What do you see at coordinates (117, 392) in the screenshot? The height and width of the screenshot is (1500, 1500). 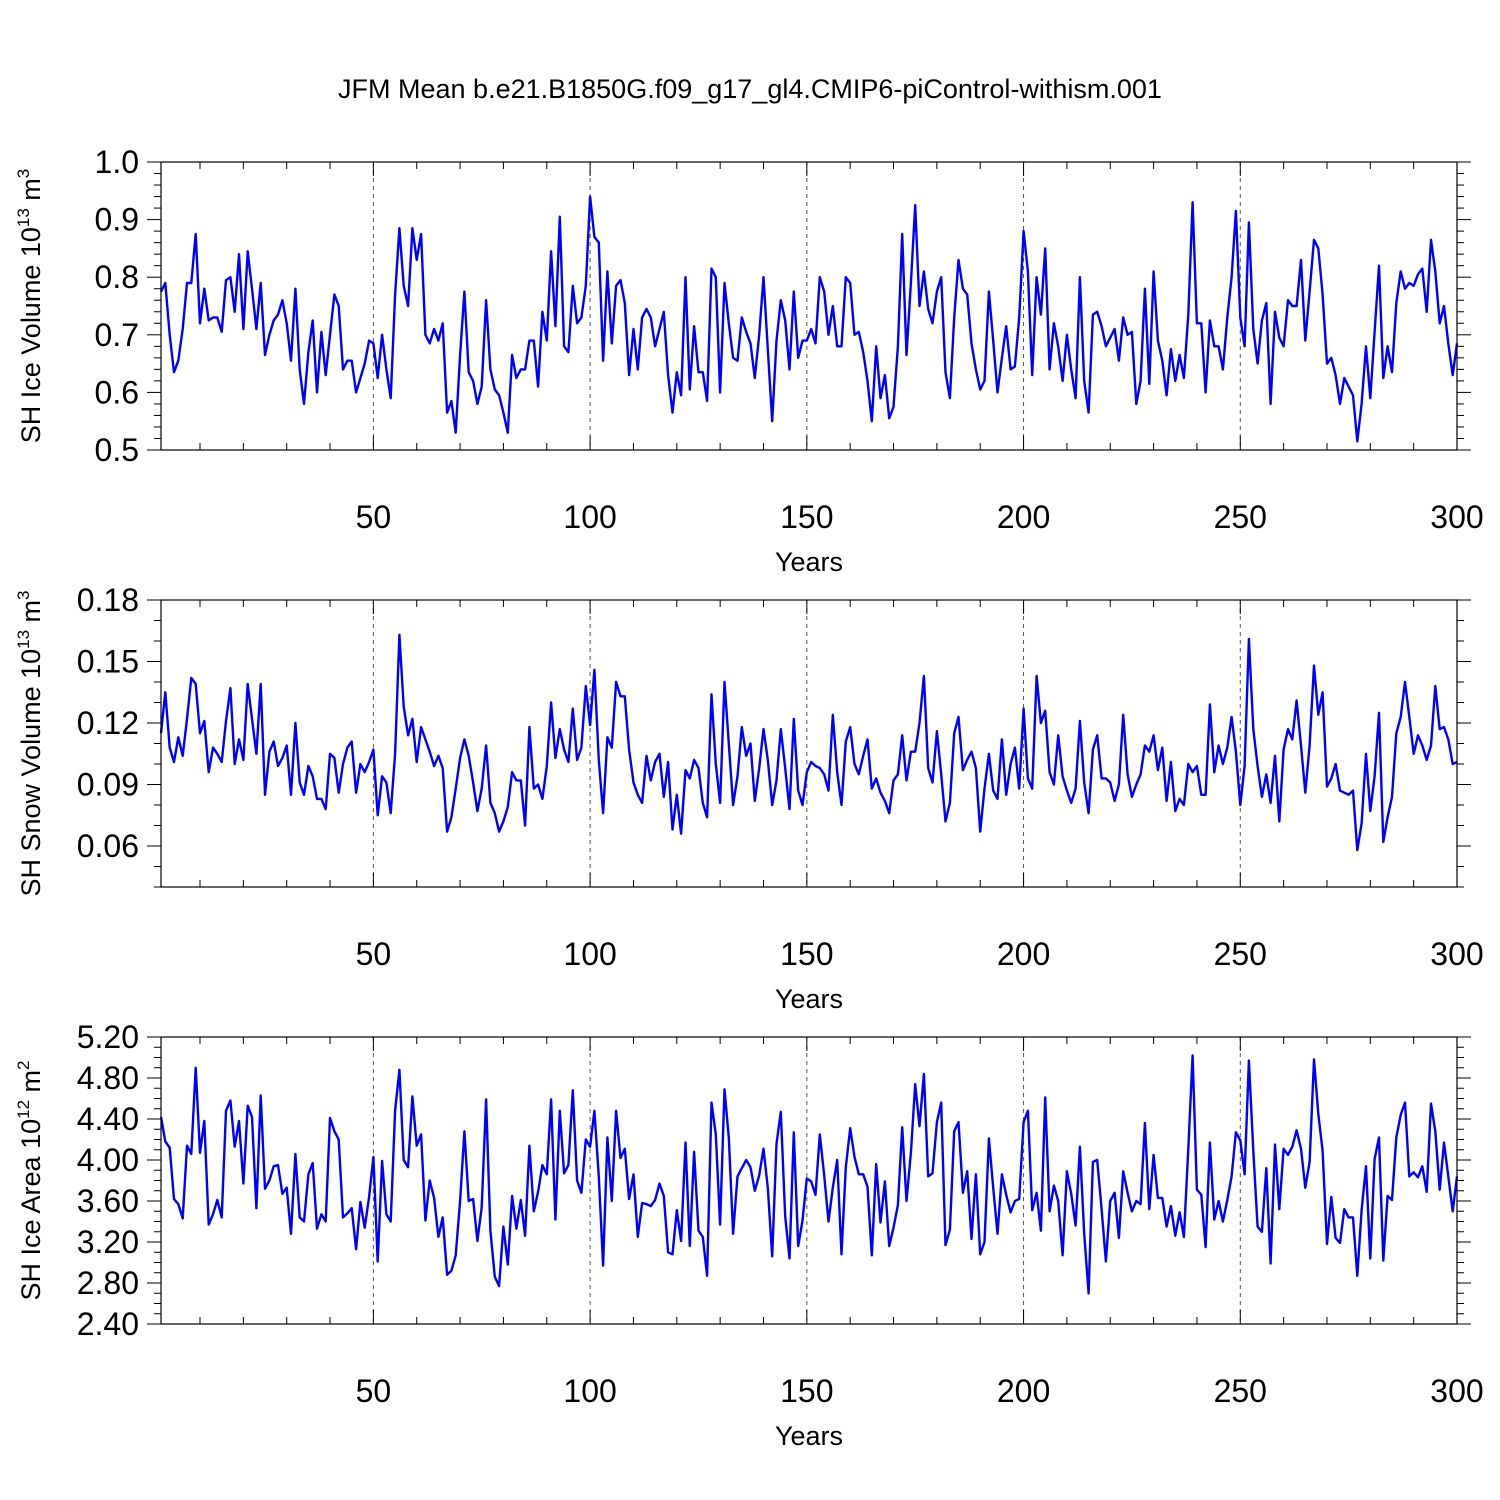 I see `y-tick-label: 0.6` at bounding box center [117, 392].